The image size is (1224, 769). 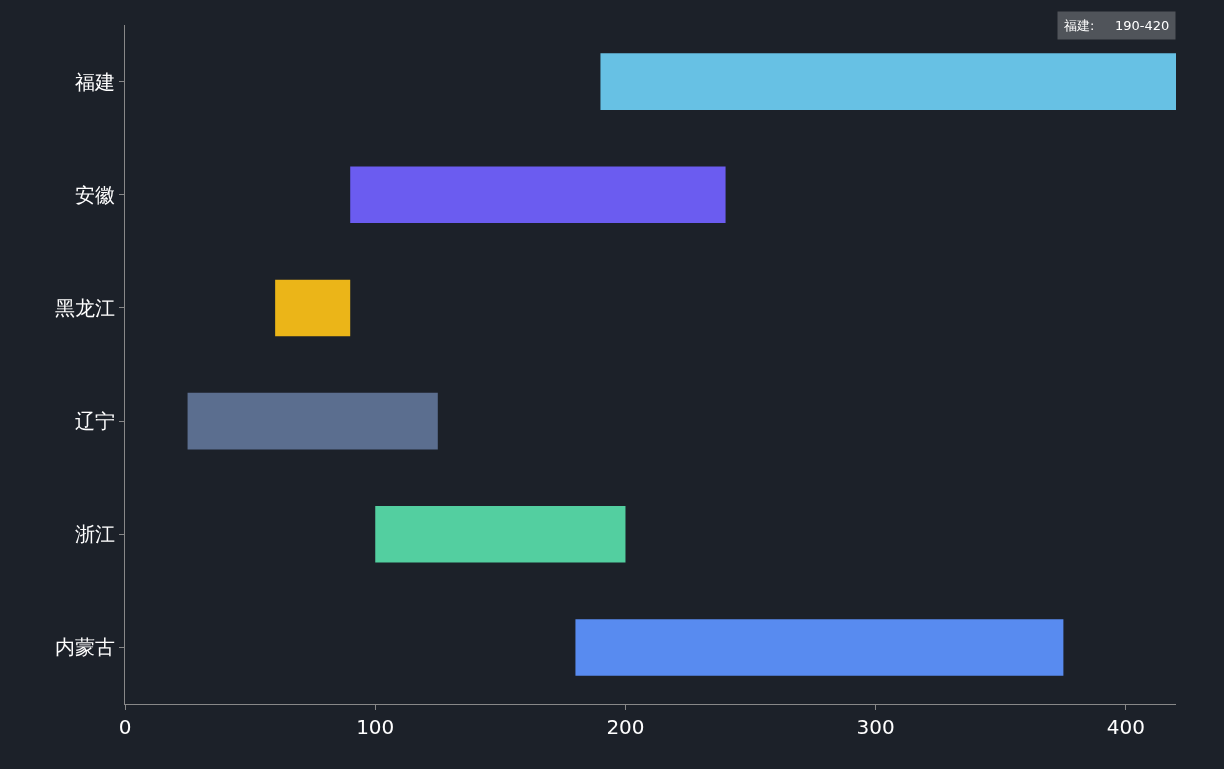 What do you see at coordinates (85, 307) in the screenshot?
I see `y-tick-label: 黑龙江` at bounding box center [85, 307].